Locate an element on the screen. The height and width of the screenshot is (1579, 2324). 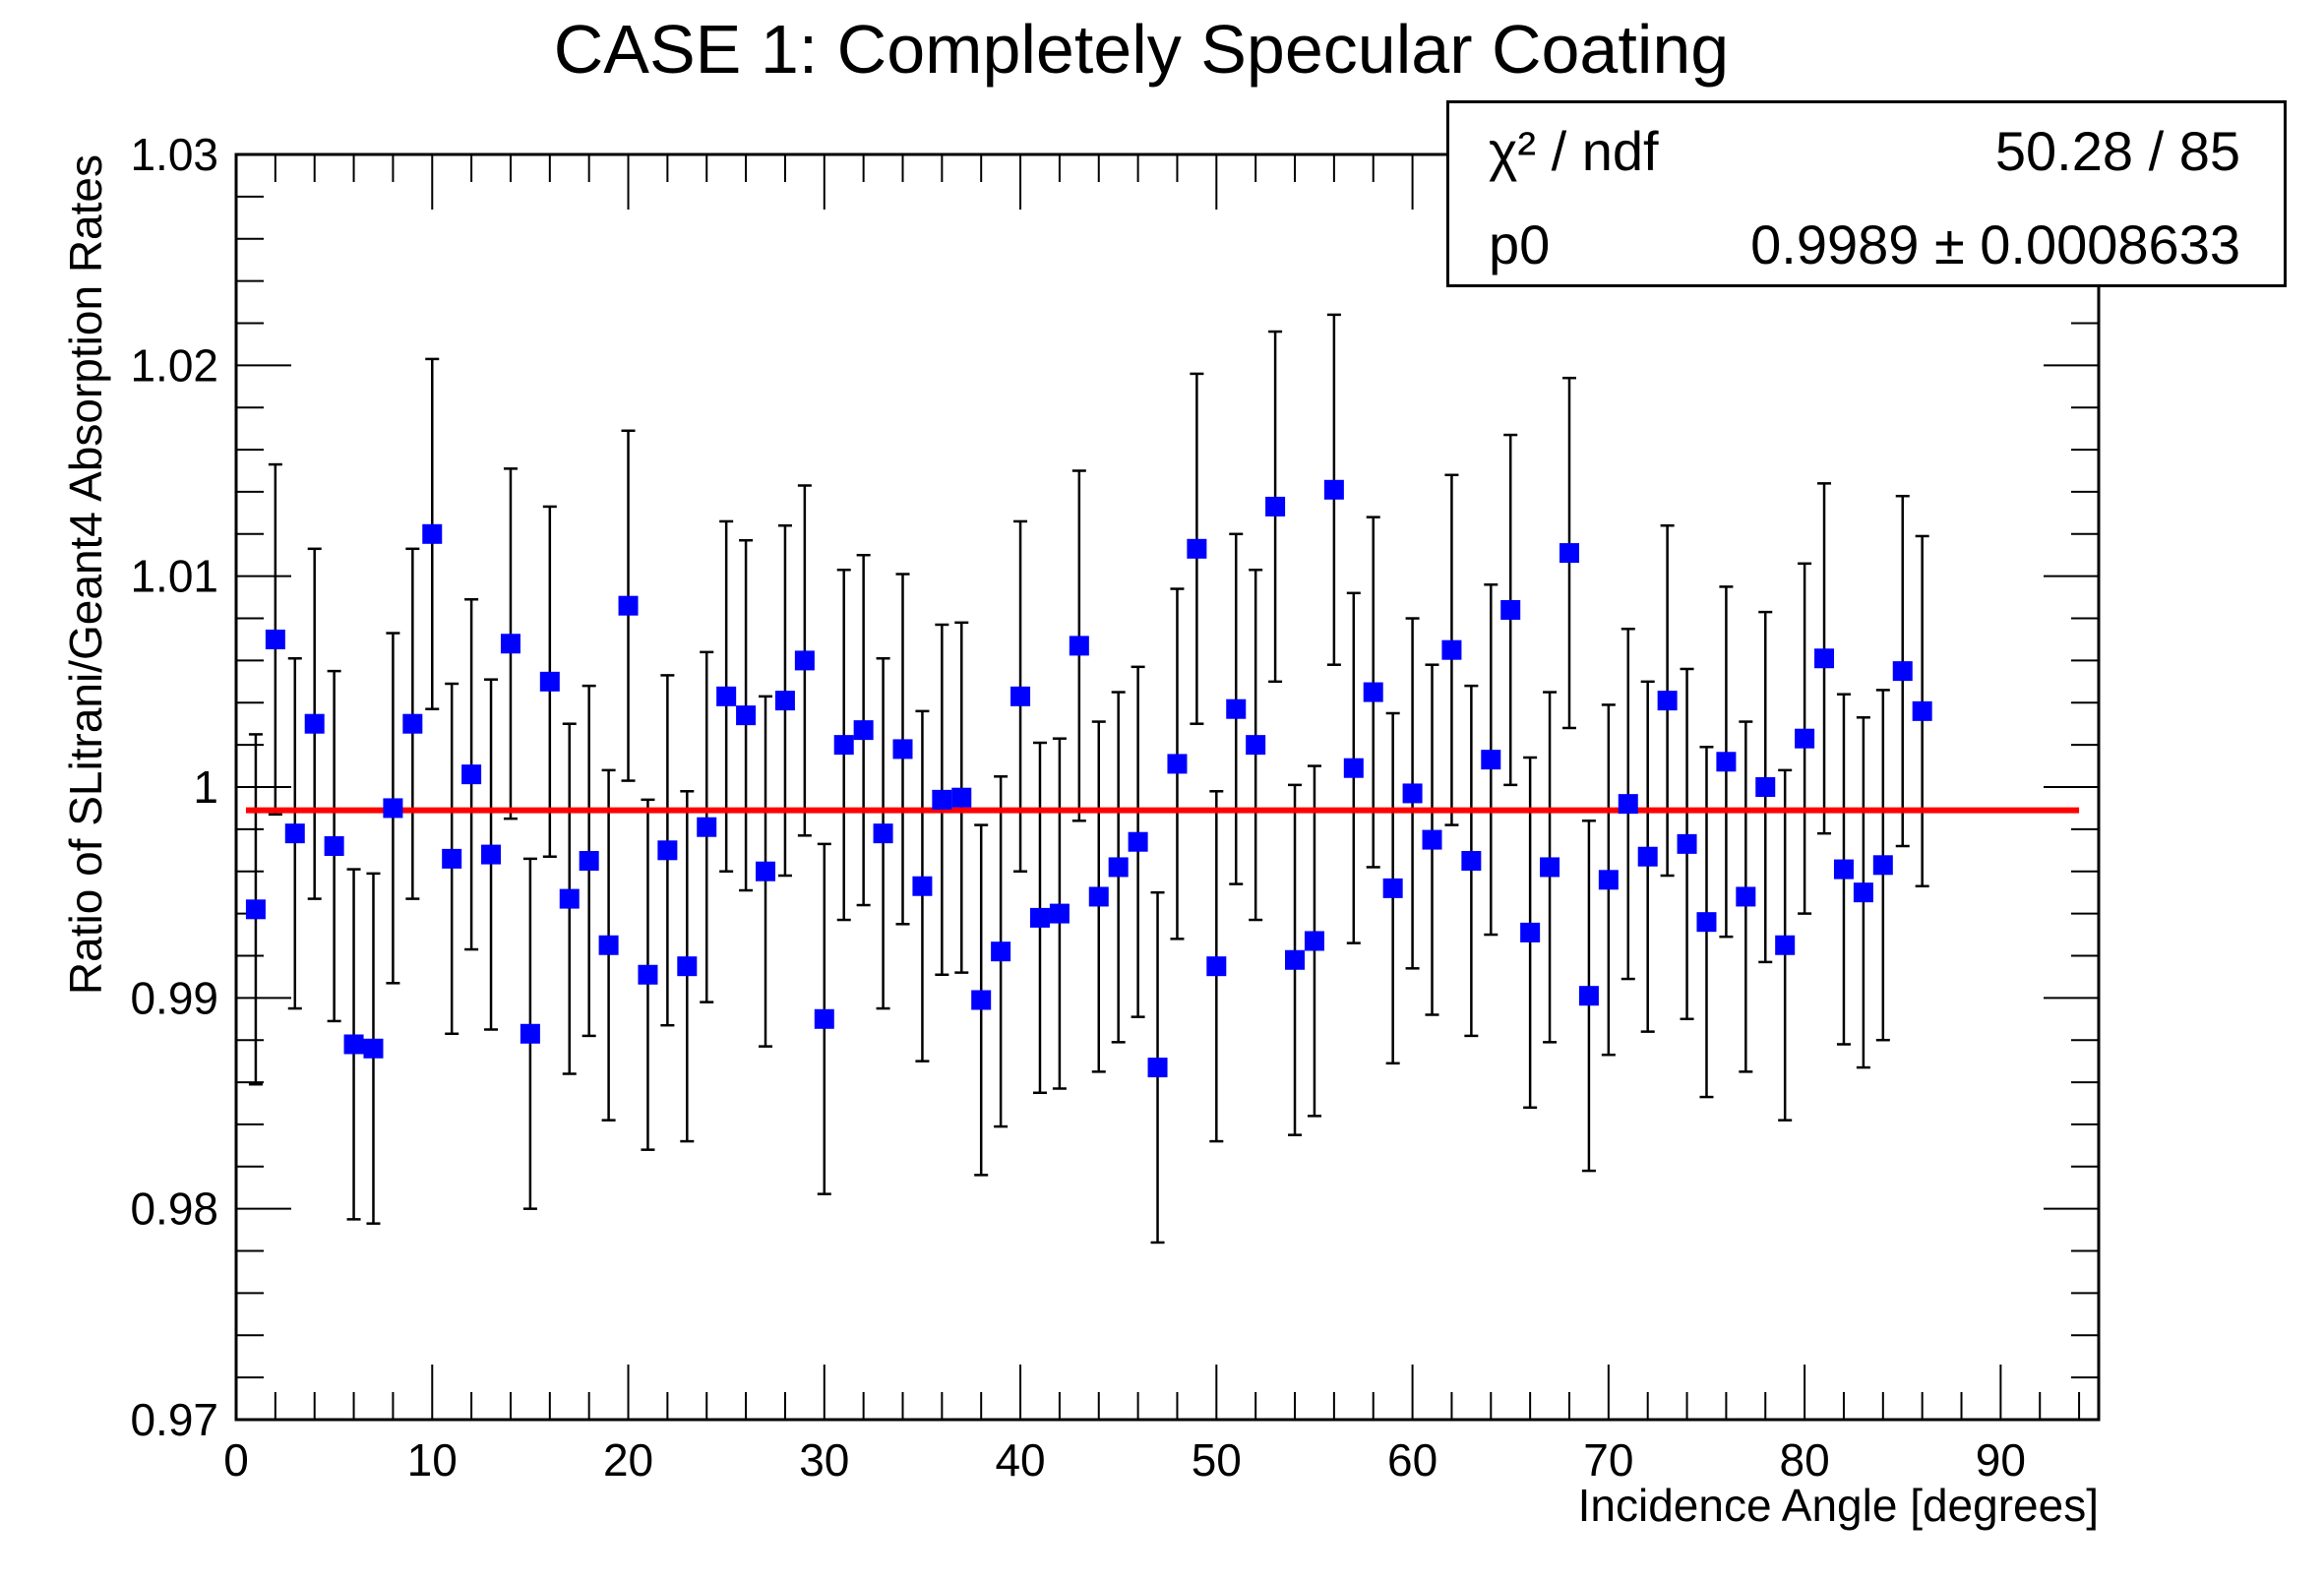
chi2-value: 50.28 / 85 is located at coordinates (2117, 151).